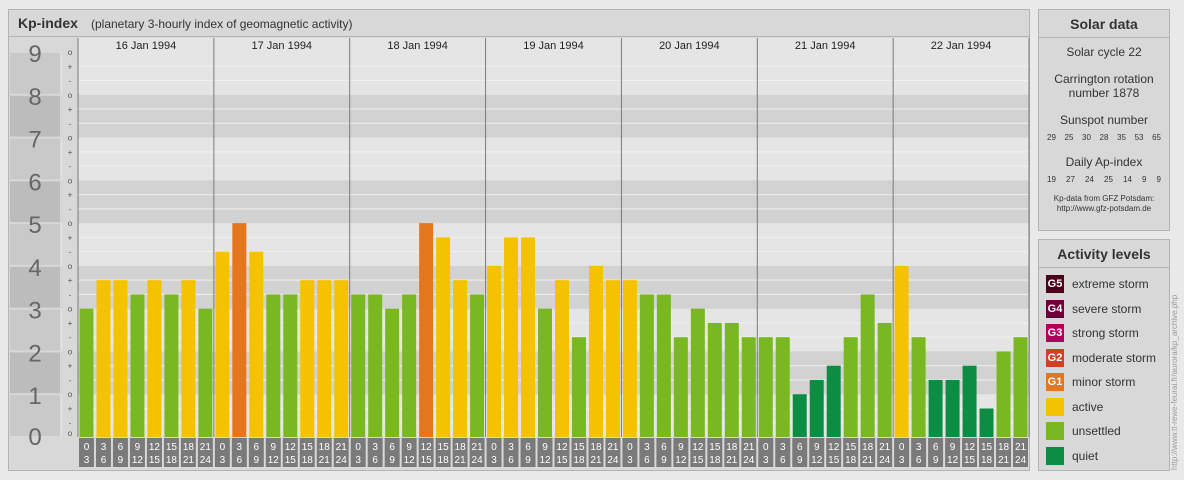 The height and width of the screenshot is (480, 1184). What do you see at coordinates (834, 447) in the screenshot?
I see `hour-label-start: 12` at bounding box center [834, 447].